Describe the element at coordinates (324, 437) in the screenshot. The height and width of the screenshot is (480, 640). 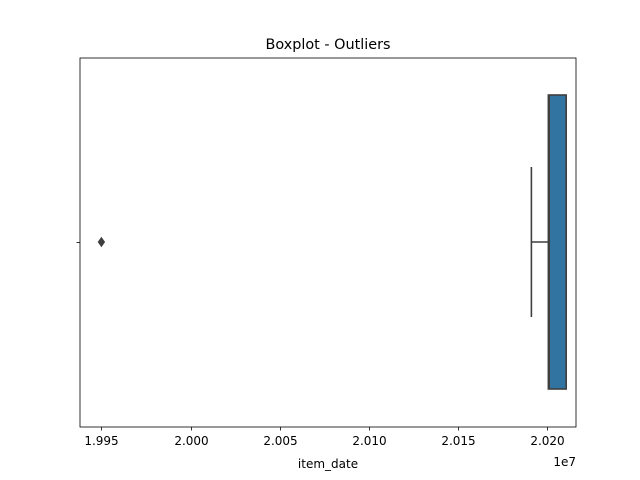
I see `x-axis-ticks: 1.995 2.000 2.005 2.010 2.015 2.020` at that location.